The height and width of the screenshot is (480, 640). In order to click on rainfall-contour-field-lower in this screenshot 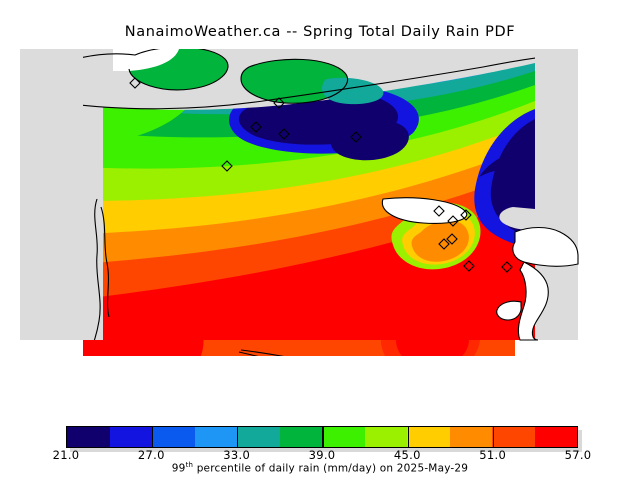, I will do `click(299, 348)`.